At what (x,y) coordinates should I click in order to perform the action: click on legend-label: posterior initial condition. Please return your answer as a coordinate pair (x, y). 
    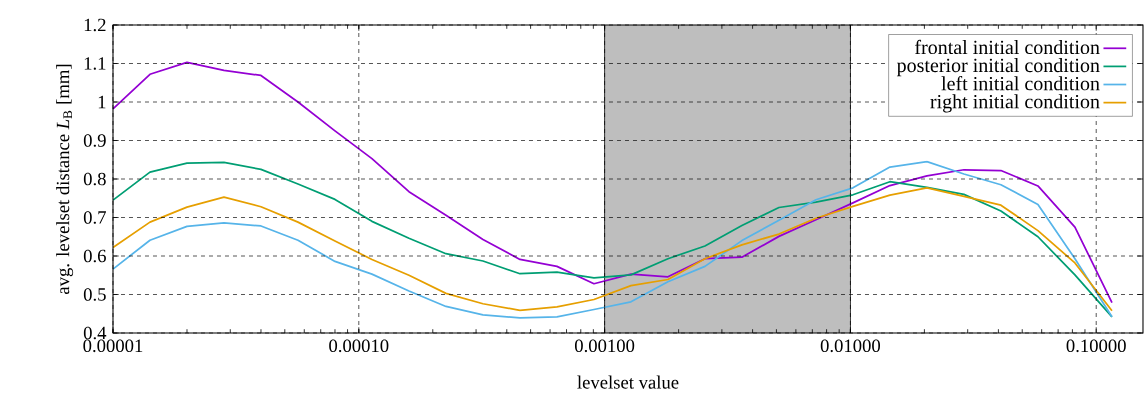
    Looking at the image, I should click on (998, 67).